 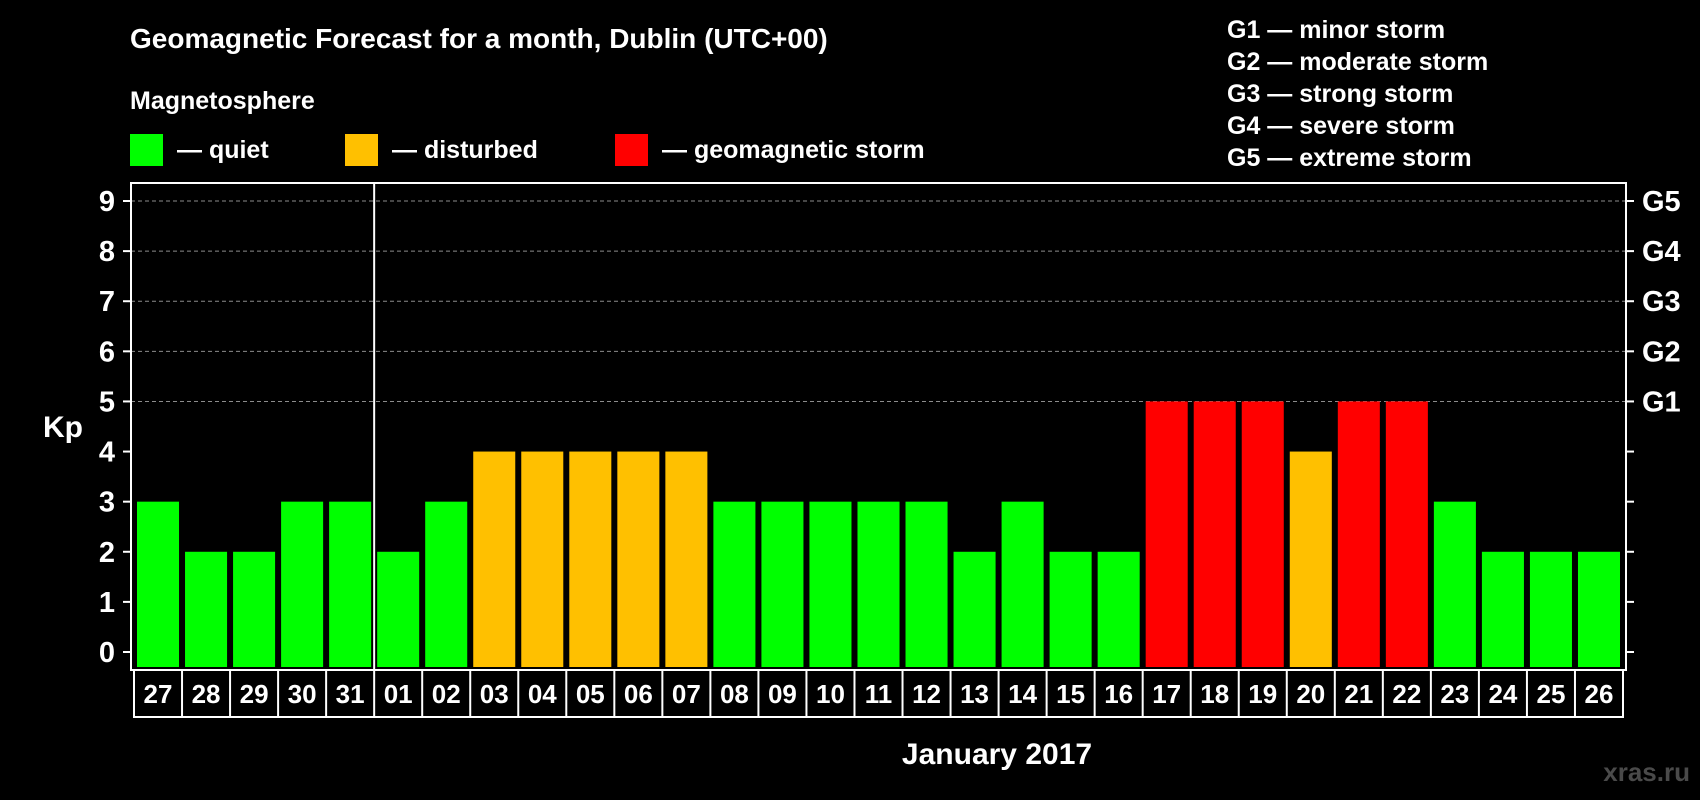 I want to click on date-label-13: 13, so click(x=974, y=694).